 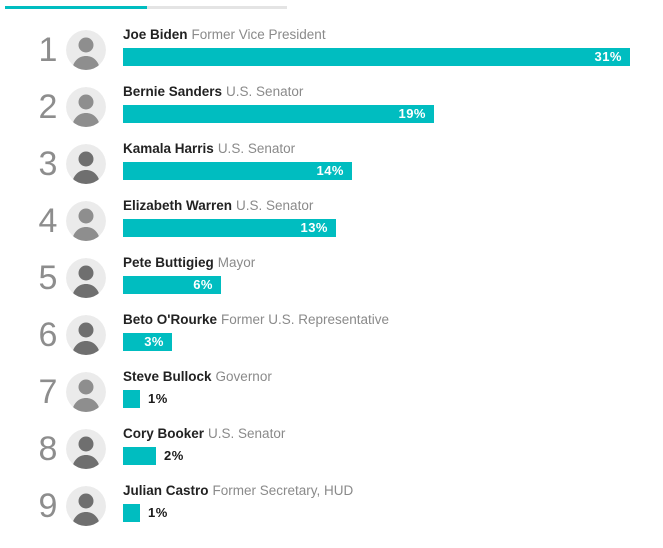 I want to click on avatar-pete-buttigieg, so click(x=86, y=277).